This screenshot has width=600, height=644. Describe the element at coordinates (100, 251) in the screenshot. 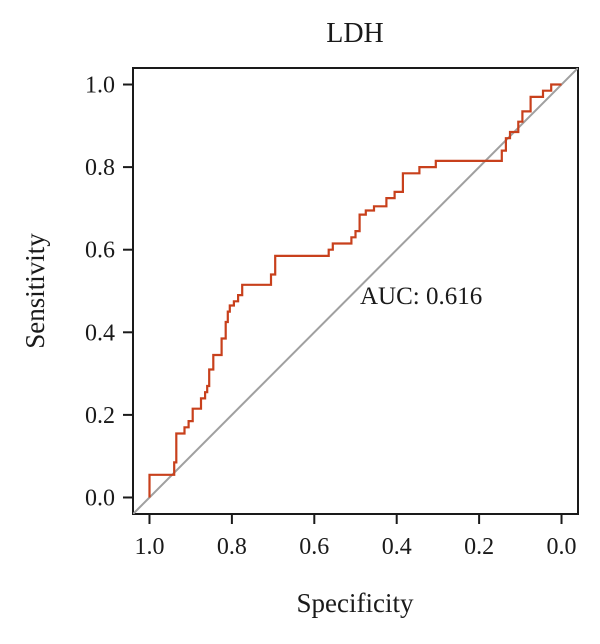

I see `y-tick-label: 0.6` at that location.